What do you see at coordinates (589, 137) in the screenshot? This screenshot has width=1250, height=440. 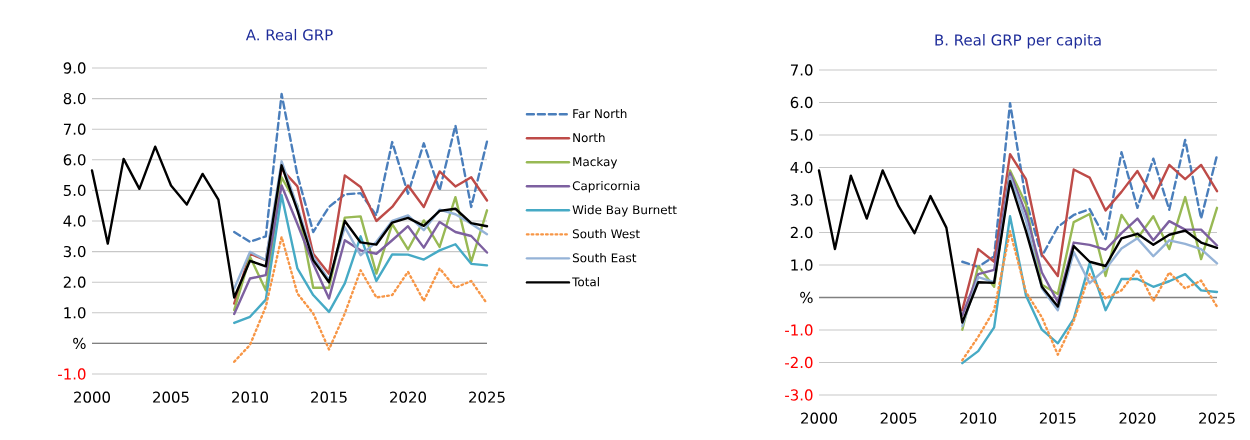 I see `legend-label: North` at bounding box center [589, 137].